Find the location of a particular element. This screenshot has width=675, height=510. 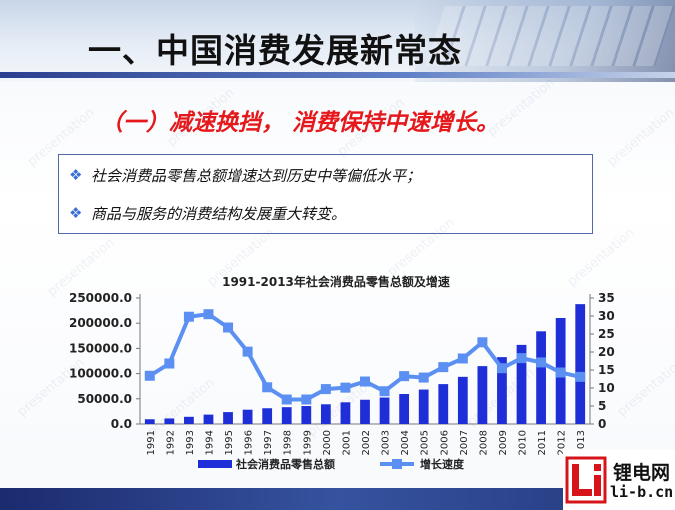

logo-mark-icon is located at coordinates (586, 480).